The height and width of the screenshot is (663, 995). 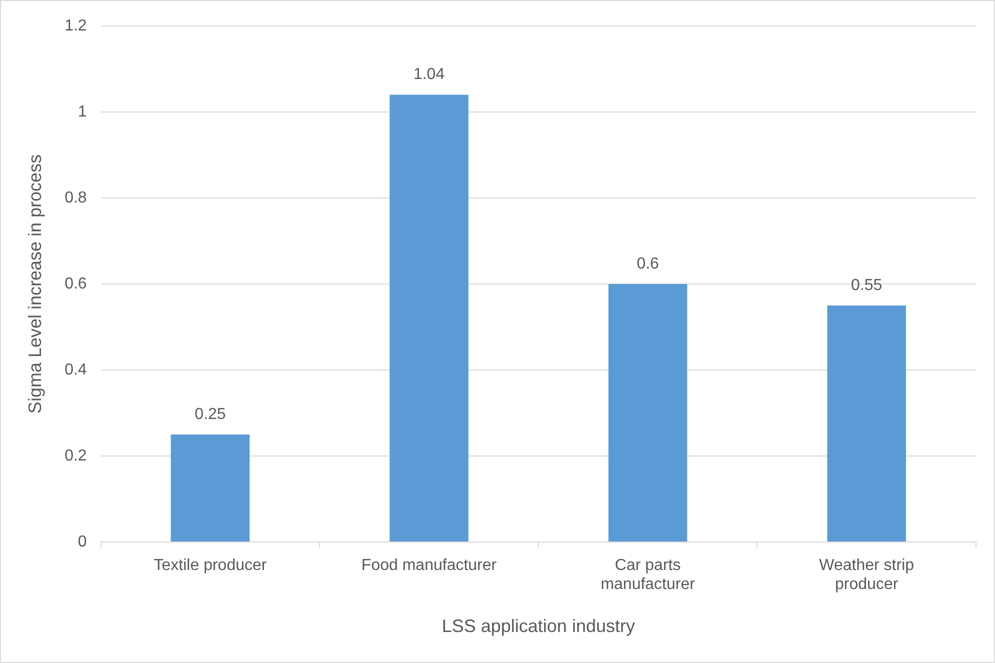 I want to click on x-tick-label: Car parts manufacturer, so click(x=648, y=575).